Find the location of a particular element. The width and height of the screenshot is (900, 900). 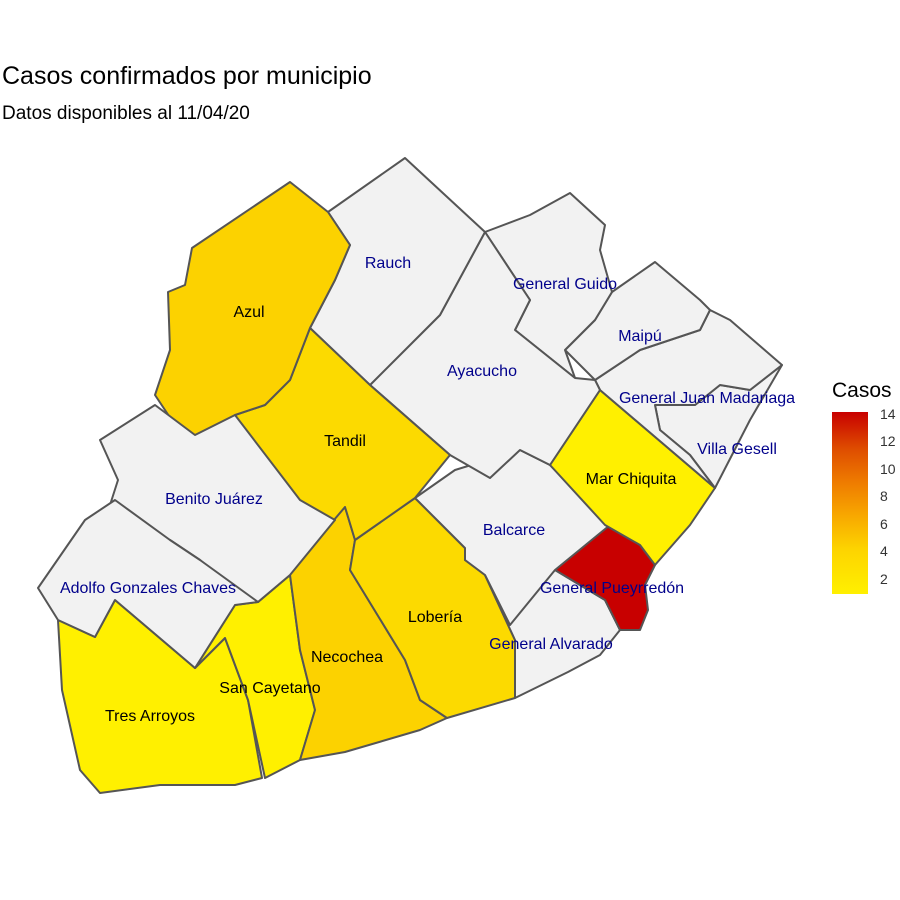

legend-tick-label: 6 is located at coordinates (884, 524).